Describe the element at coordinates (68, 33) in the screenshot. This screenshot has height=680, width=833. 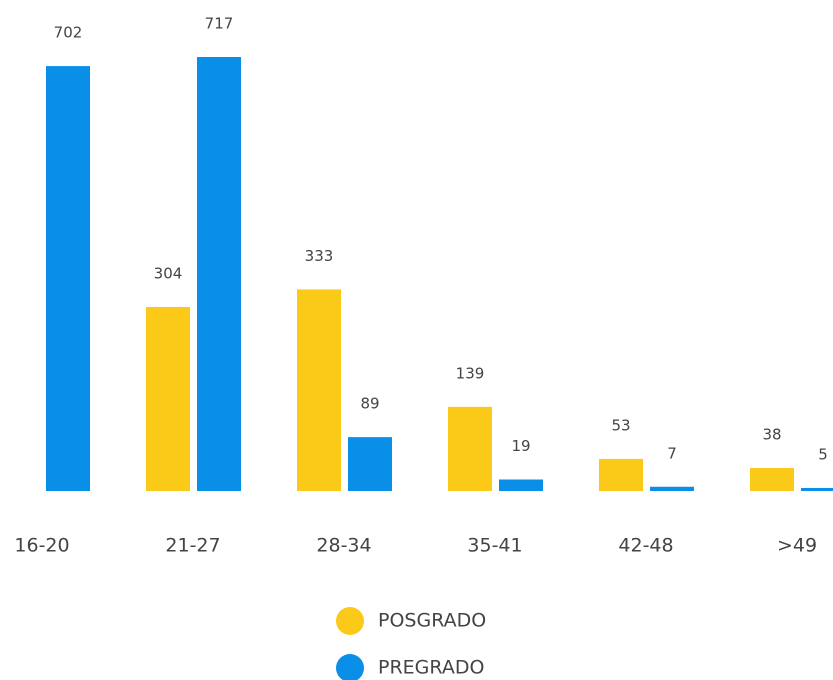
I see `value-label: 702` at that location.